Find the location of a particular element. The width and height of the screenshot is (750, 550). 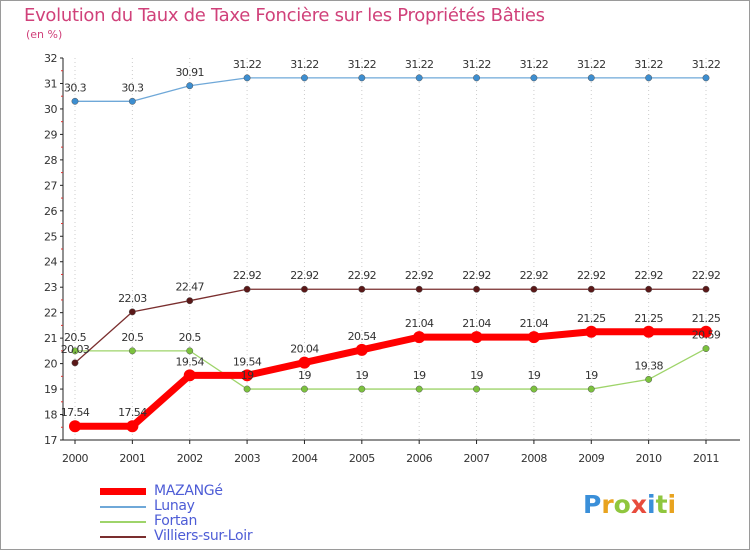

chart-unit-label: (en %) is located at coordinates (44, 34).